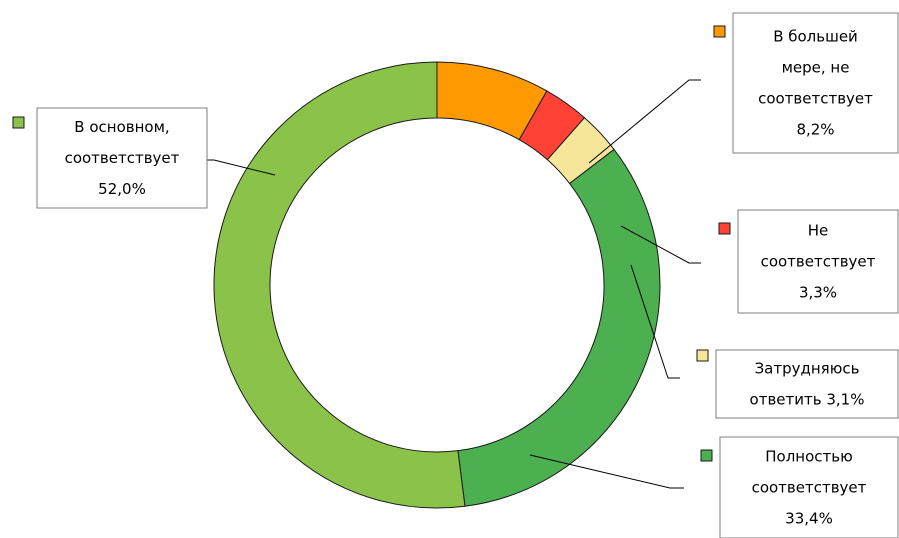 Image resolution: width=899 pixels, height=538 pixels. I want to click on label-line: 33,4%, so click(809, 519).